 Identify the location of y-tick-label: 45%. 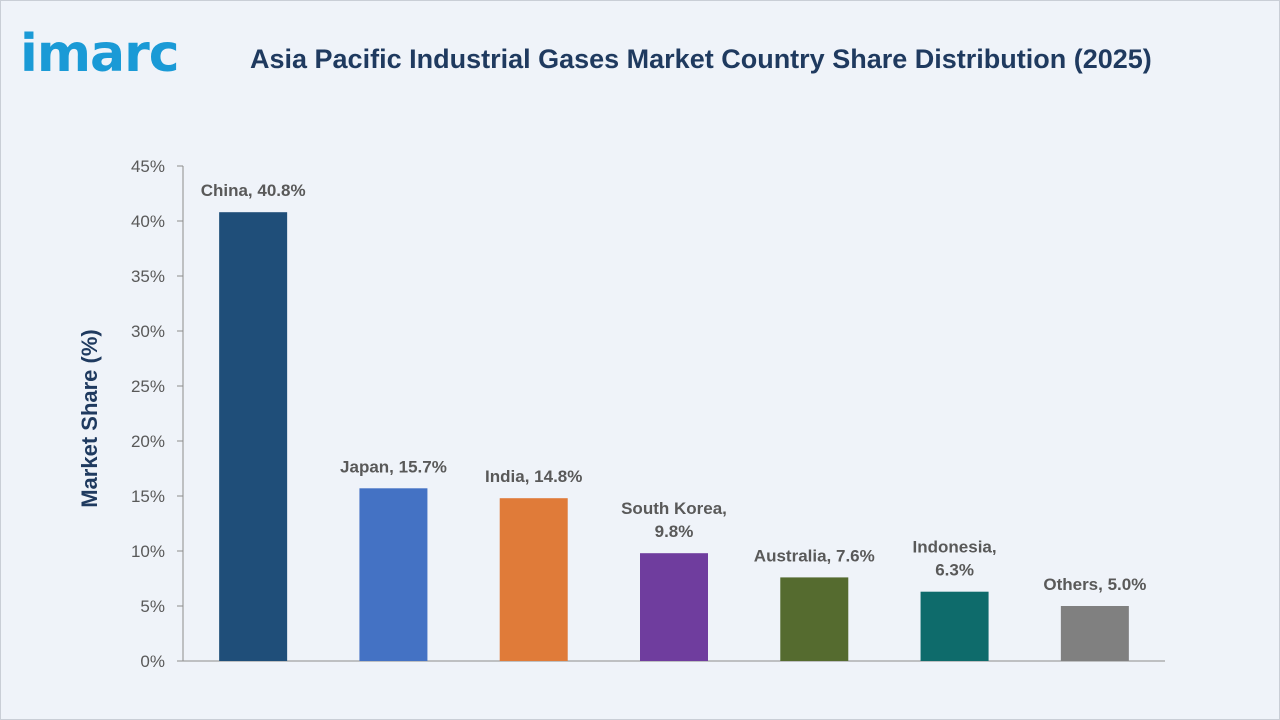
(148, 166).